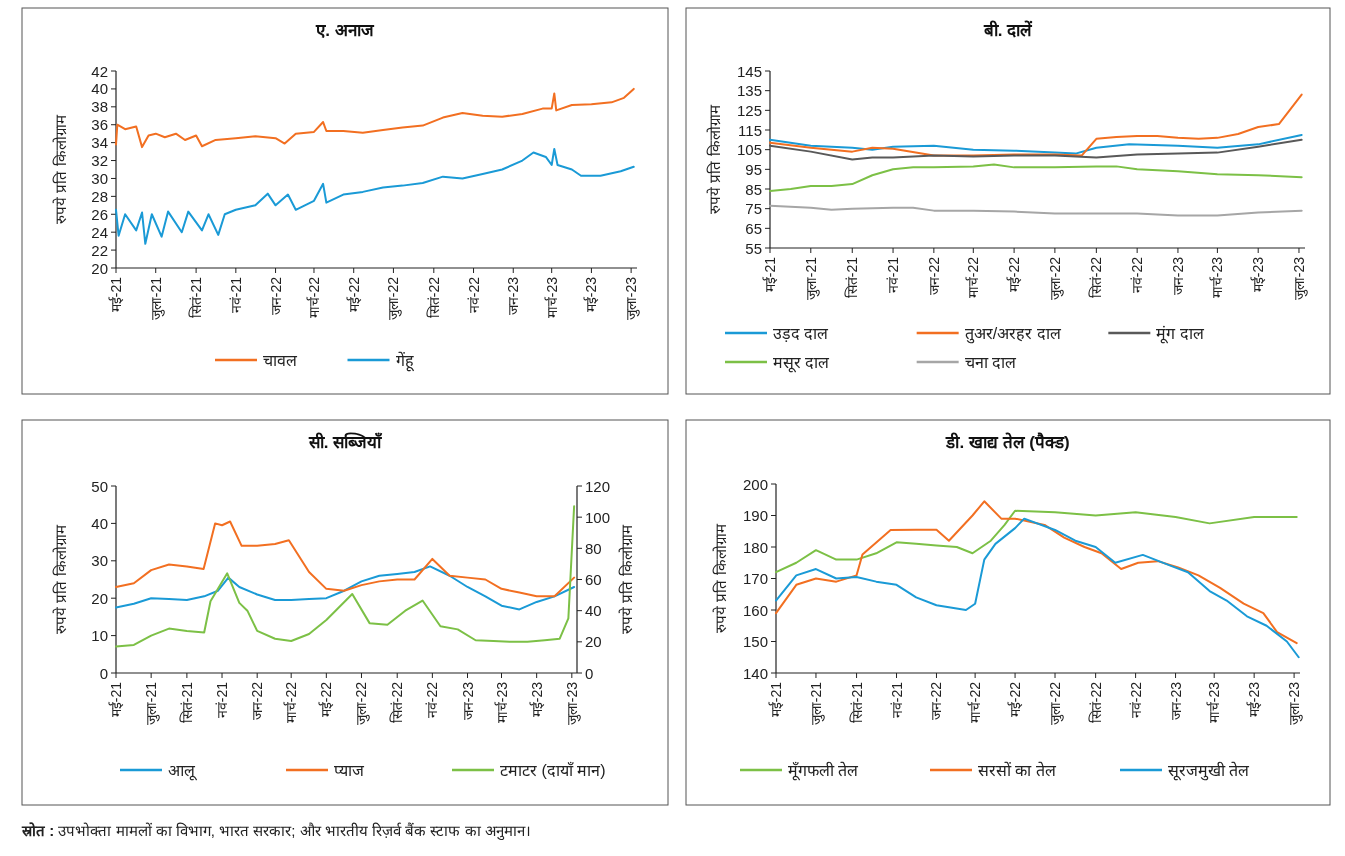  I want to click on chart-title: सी. सब्जियाँ, so click(345, 442).